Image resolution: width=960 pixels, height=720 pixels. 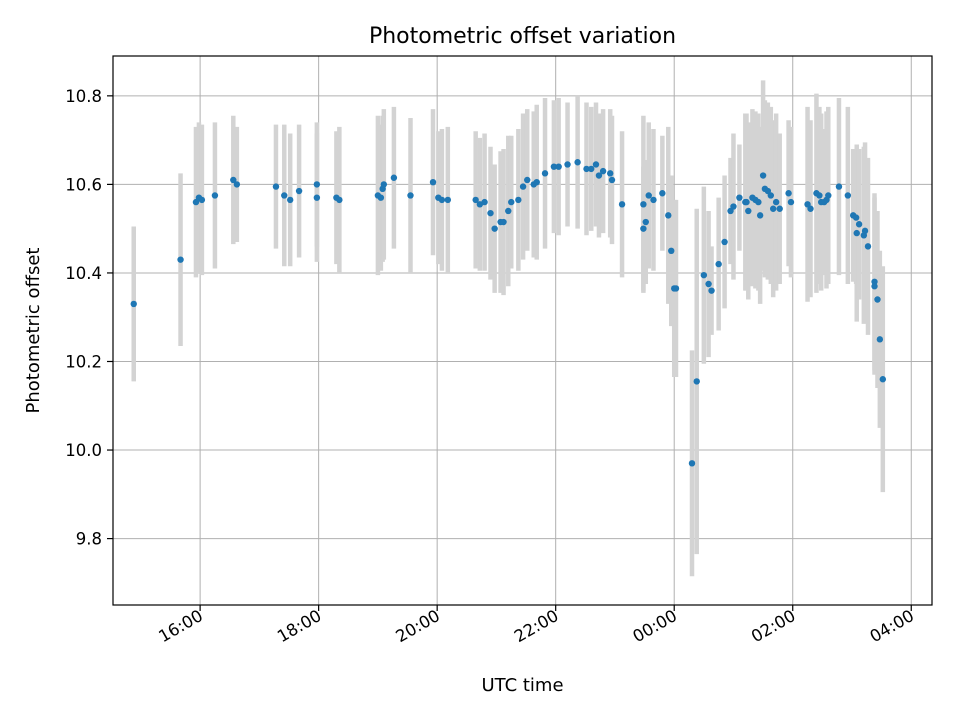 What do you see at coordinates (522, 36) in the screenshot?
I see `chart-title: Photometric offset variation` at bounding box center [522, 36].